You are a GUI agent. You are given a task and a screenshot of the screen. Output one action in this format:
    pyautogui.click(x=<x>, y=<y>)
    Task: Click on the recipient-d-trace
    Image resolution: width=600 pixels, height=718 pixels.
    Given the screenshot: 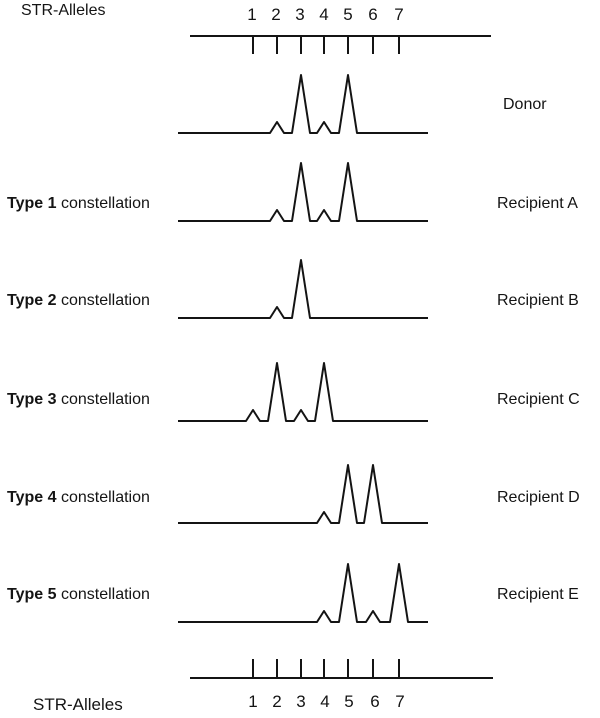 What is the action you would take?
    pyautogui.click(x=303, y=494)
    